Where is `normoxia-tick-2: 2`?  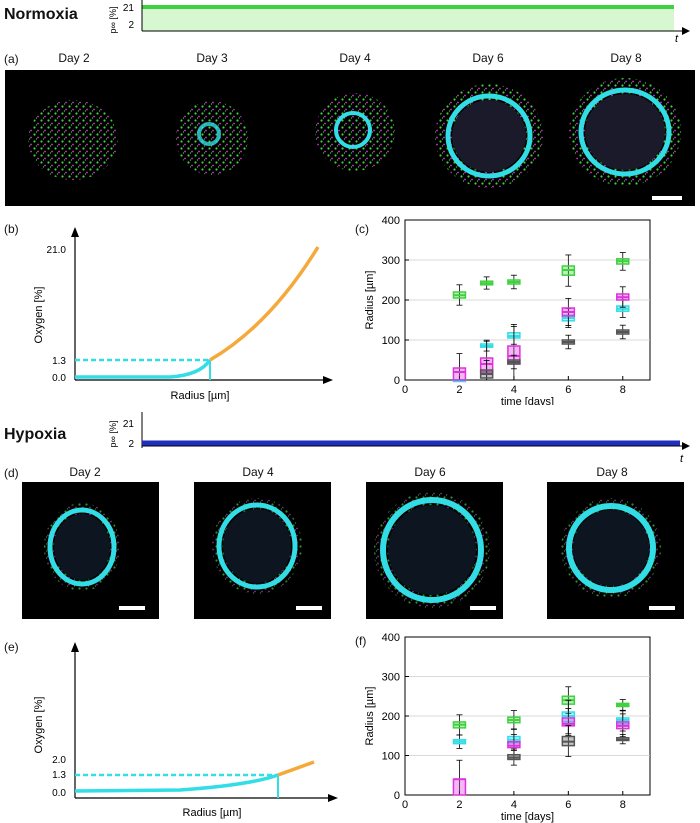
normoxia-tick-2: 2 is located at coordinates (131, 25).